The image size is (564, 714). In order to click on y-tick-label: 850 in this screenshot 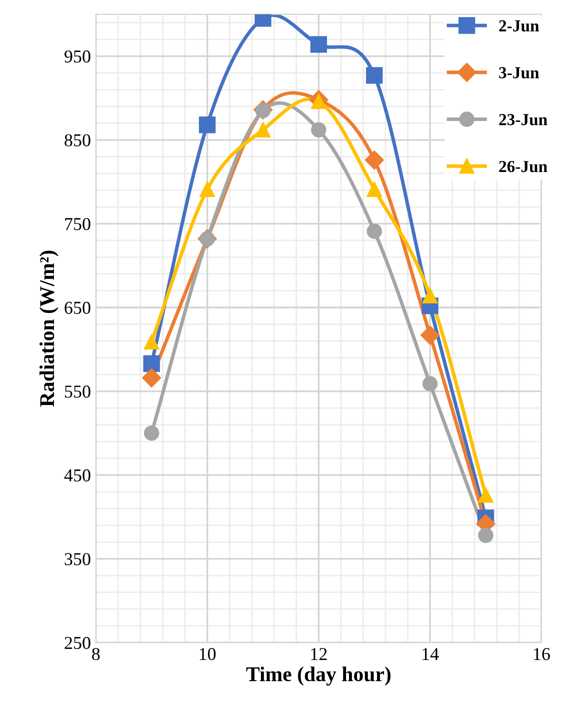, I will do `click(77, 140)`.